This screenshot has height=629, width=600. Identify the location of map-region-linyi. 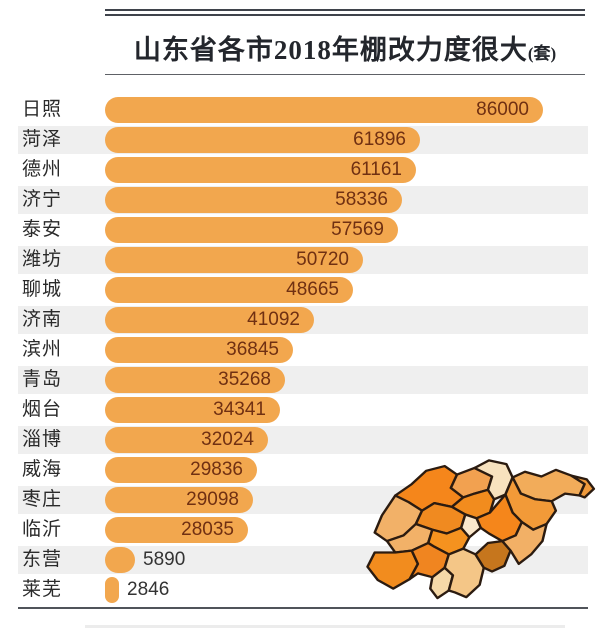
(464, 573).